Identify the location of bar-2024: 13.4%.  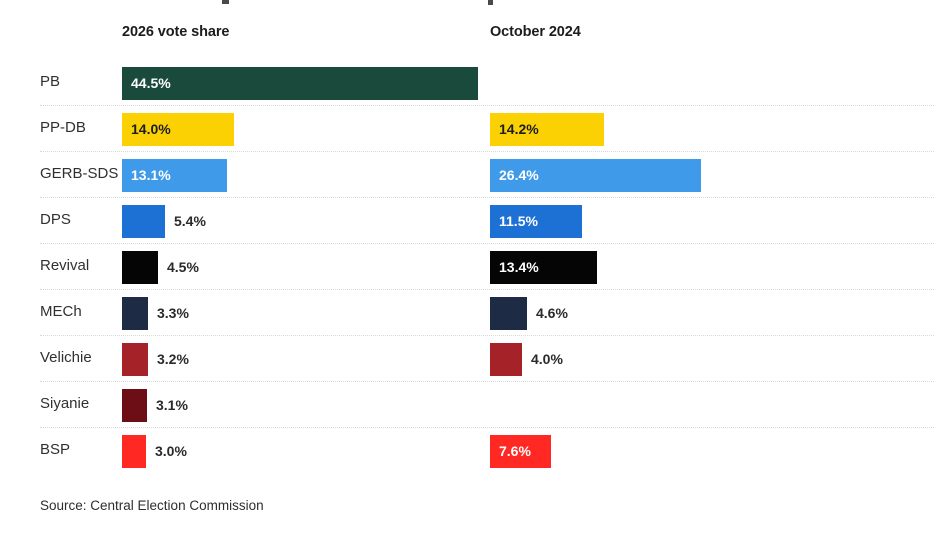
(543, 267).